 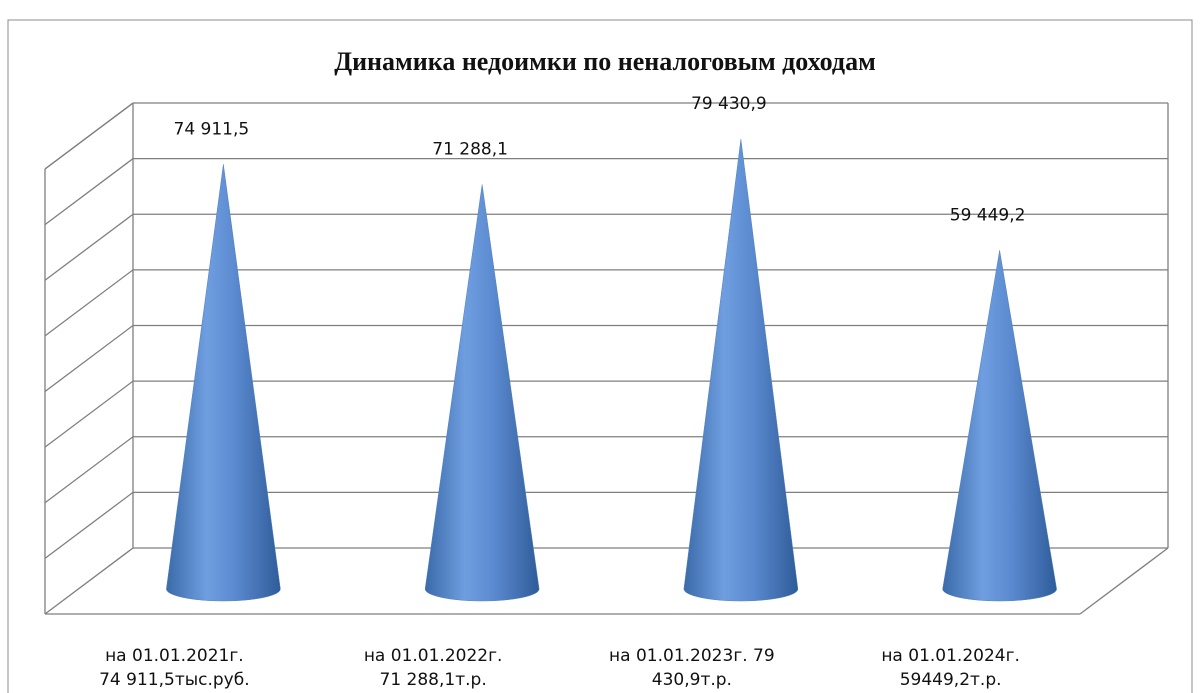 What do you see at coordinates (174, 680) in the screenshot?
I see `x-tick-label: 74 911,5тыс.руб.` at bounding box center [174, 680].